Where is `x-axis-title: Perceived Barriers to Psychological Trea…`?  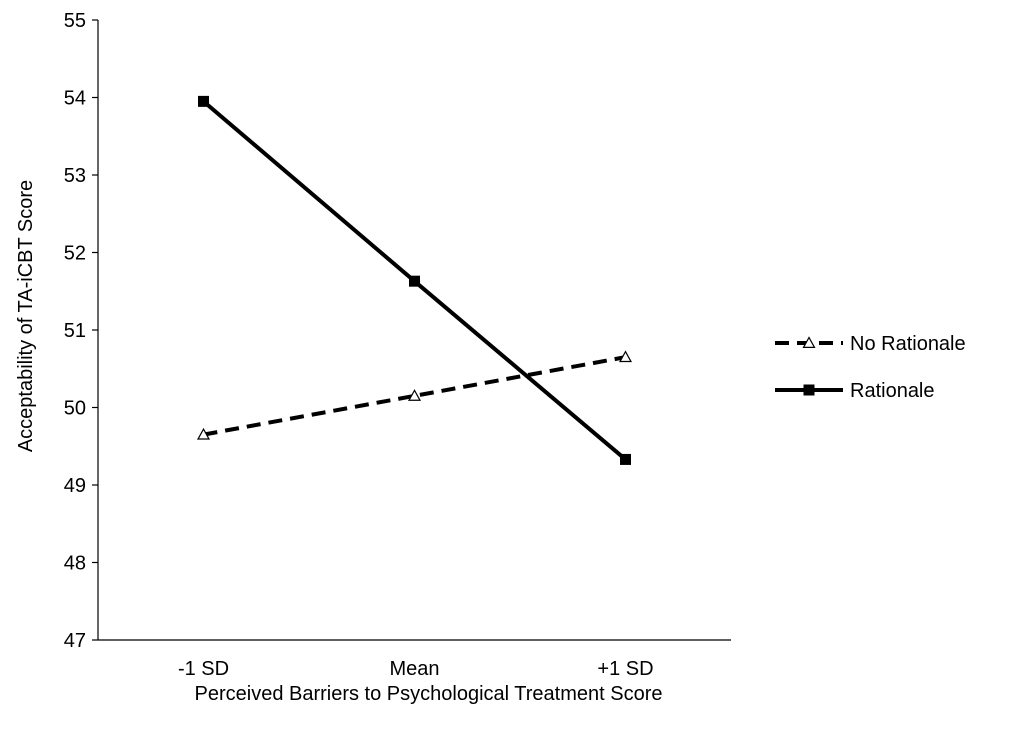
x-axis-title: Perceived Barriers to Psychological Trea… is located at coordinates (429, 694).